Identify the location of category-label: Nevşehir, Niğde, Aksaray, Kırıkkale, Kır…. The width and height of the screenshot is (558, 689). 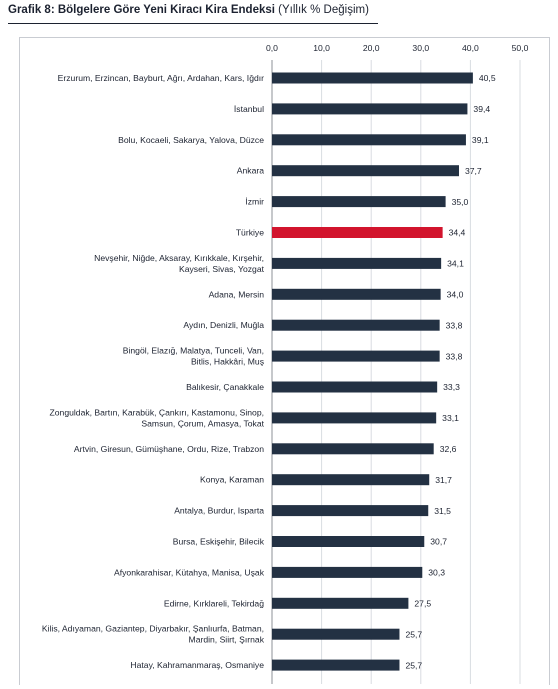
(179, 258).